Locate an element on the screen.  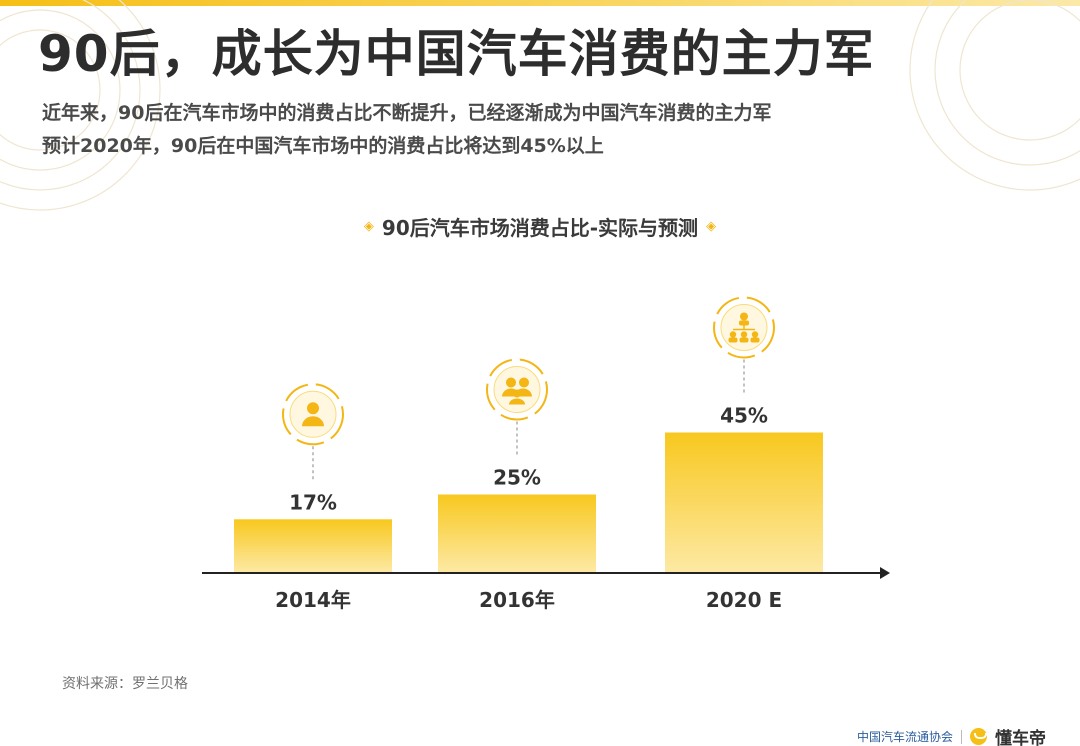
subtitle-line-1: 近年来，90后在汽车市场中的消费占比不断提升，已经逐渐成为中国汽车消费的主力军 is located at coordinates (407, 113).